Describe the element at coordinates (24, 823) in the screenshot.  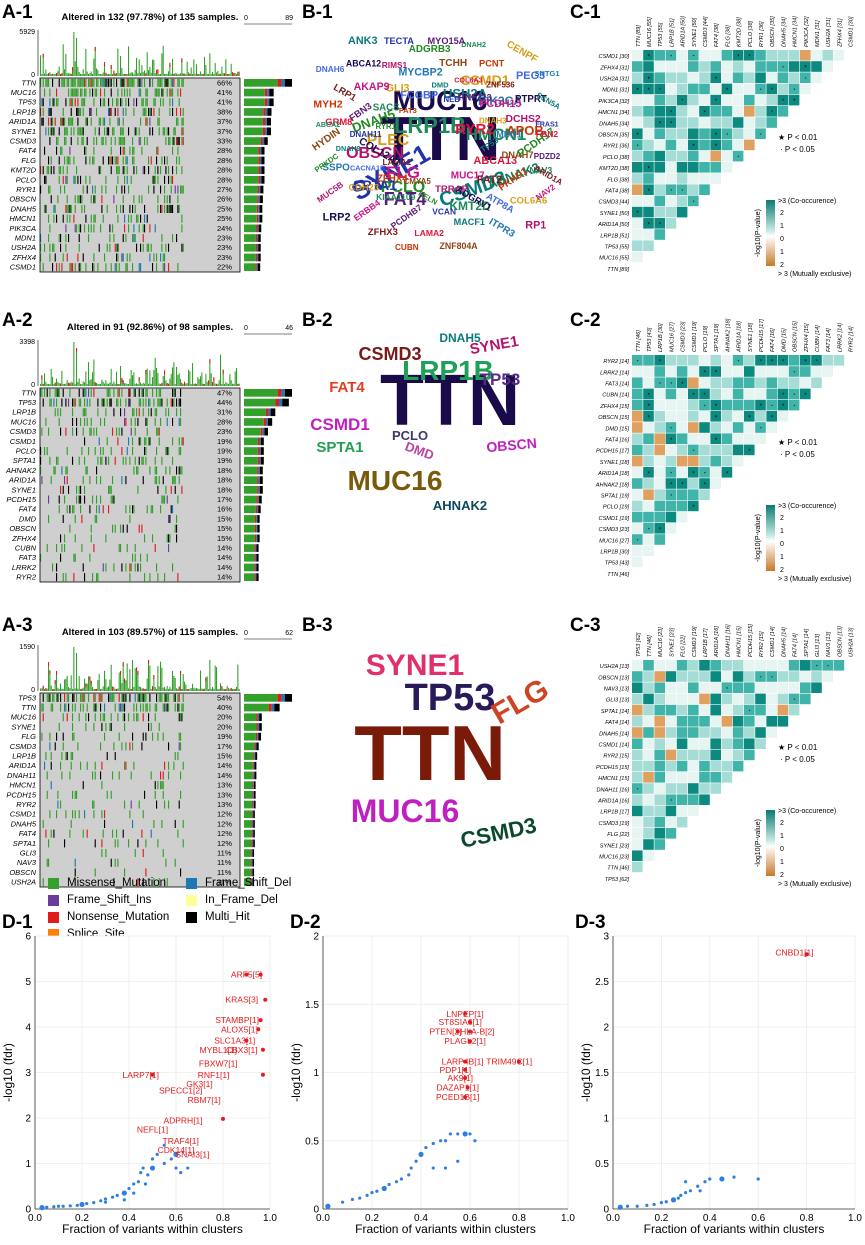
I see `gene-label: DNAH5` at that location.